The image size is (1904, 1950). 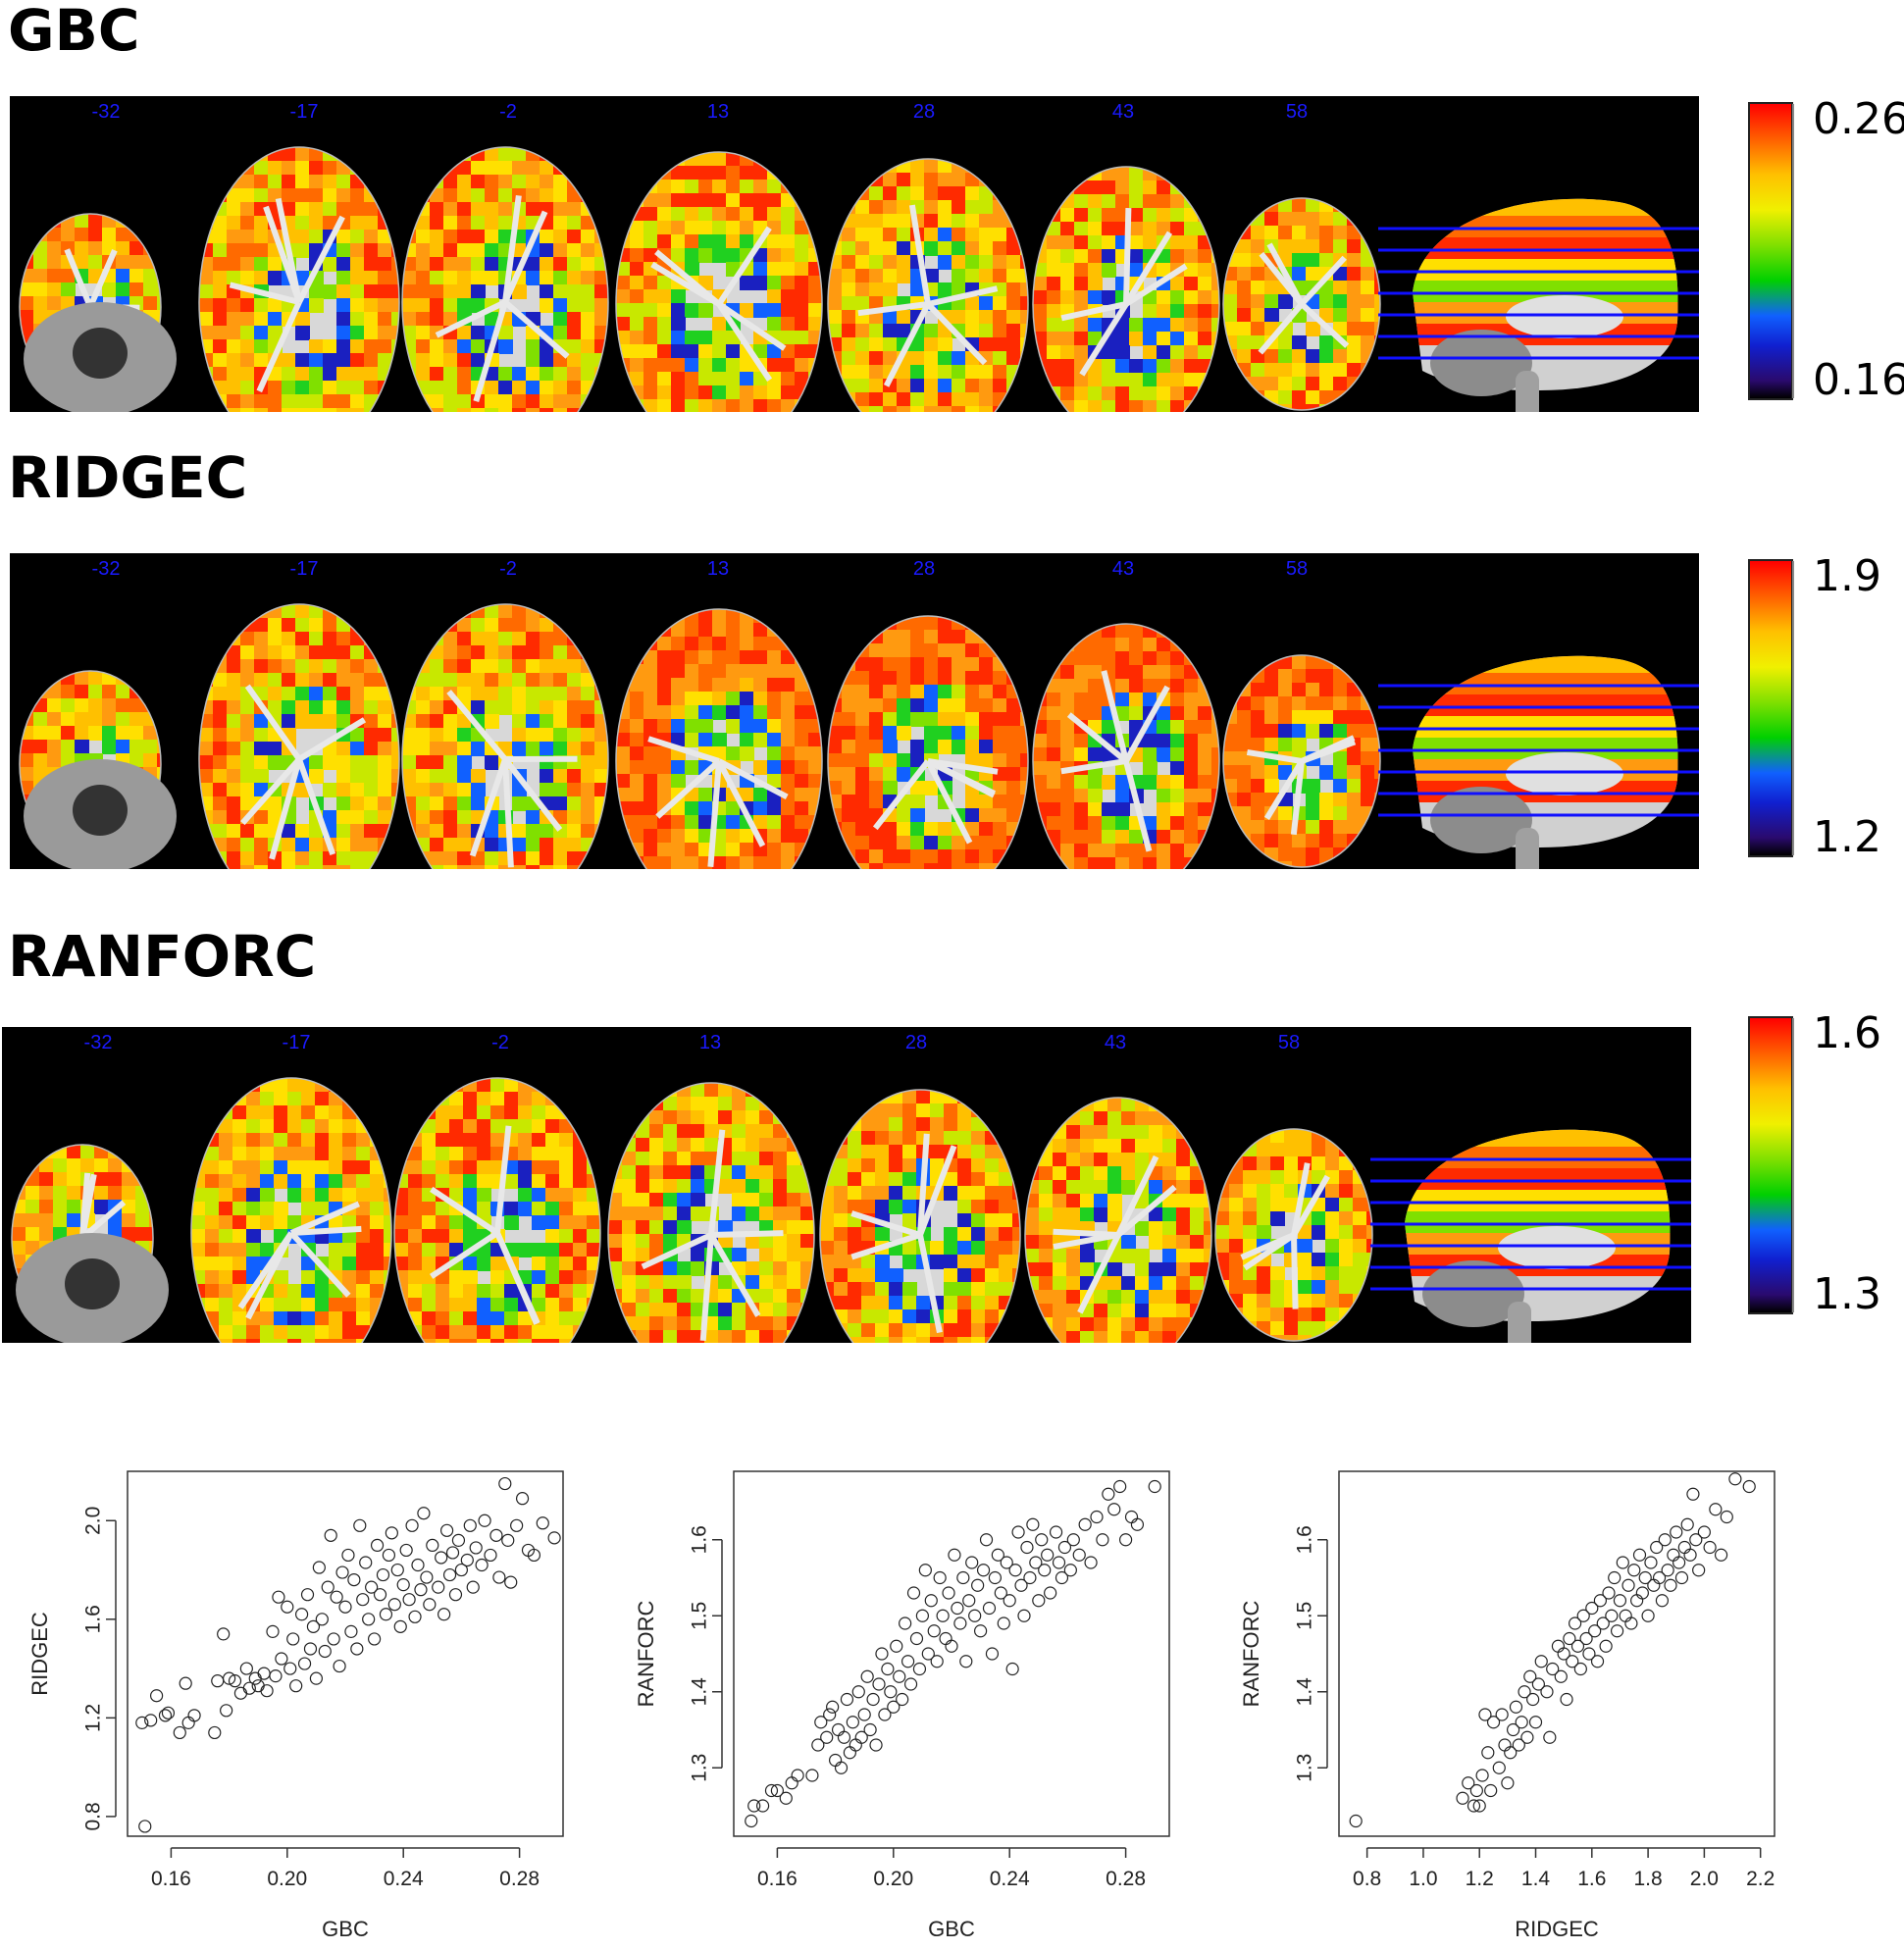 I want to click on x-tick-label: 1.0, so click(x=1423, y=1879).